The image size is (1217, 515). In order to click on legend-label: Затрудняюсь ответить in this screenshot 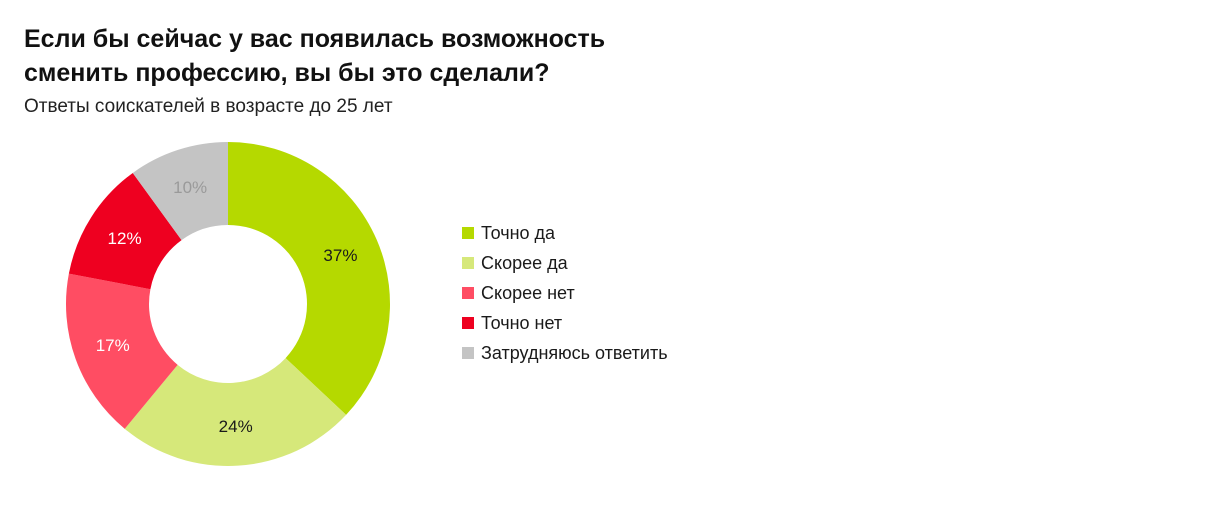, I will do `click(574, 352)`.